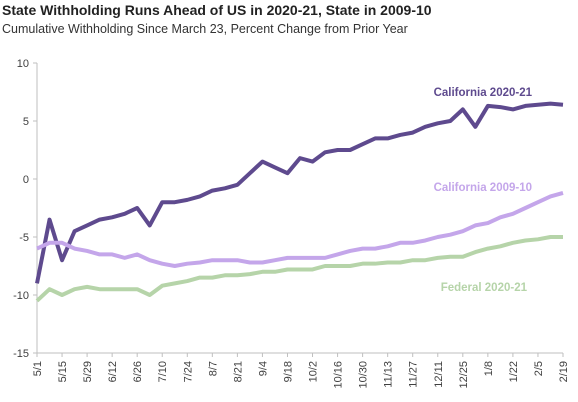 The width and height of the screenshot is (578, 402). What do you see at coordinates (288, 371) in the screenshot?
I see `x-tick-label: 9/18` at bounding box center [288, 371].